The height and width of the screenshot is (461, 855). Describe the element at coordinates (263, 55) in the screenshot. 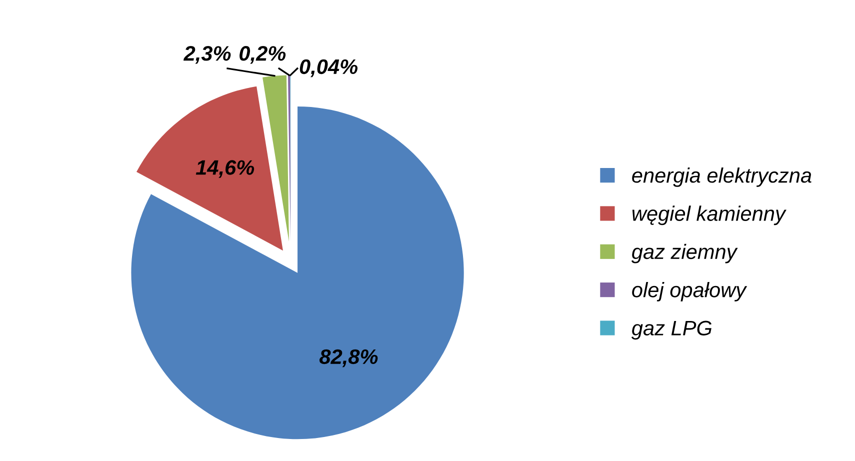

I see `data-label: 0,2%` at that location.